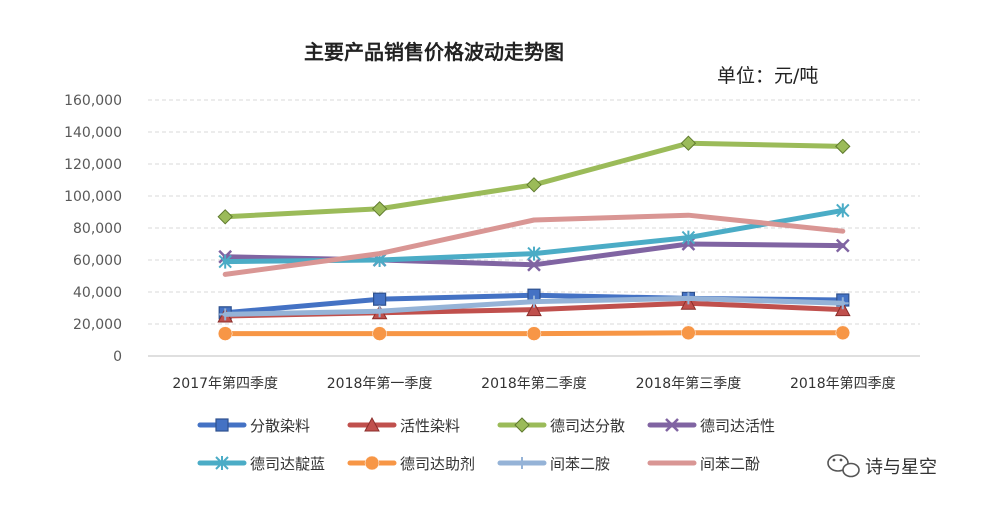  Describe the element at coordinates (580, 464) in the screenshot. I see `legend-label: 间苯二胺` at that location.